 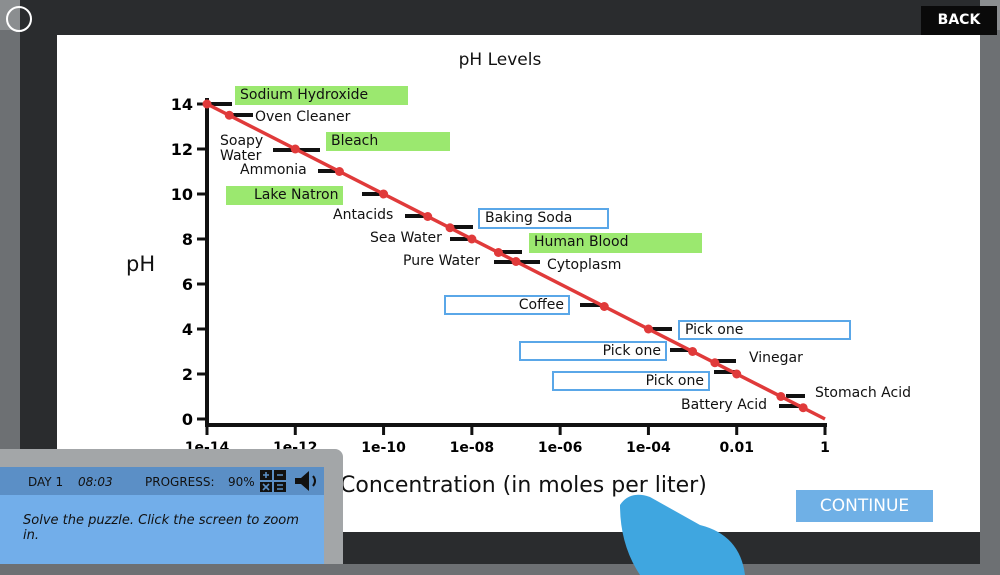 What do you see at coordinates (584, 265) in the screenshot?
I see `substance-label: Cytoplasm` at bounding box center [584, 265].